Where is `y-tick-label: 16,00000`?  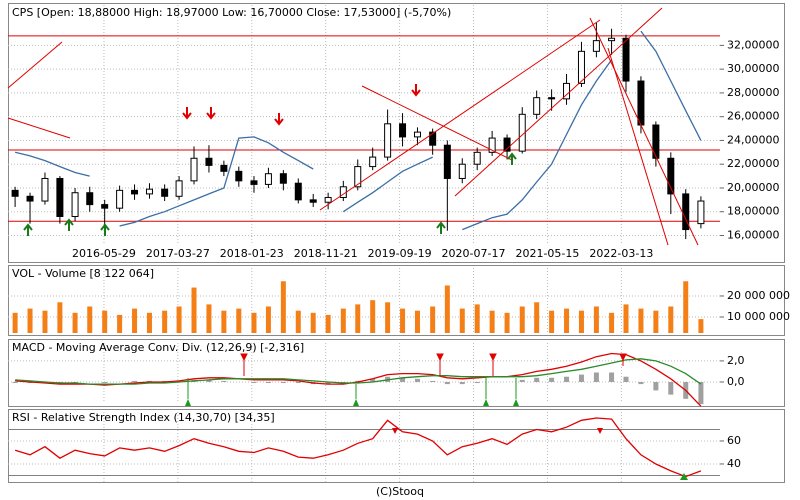 y-tick-label: 16,00000 is located at coordinates (753, 234).